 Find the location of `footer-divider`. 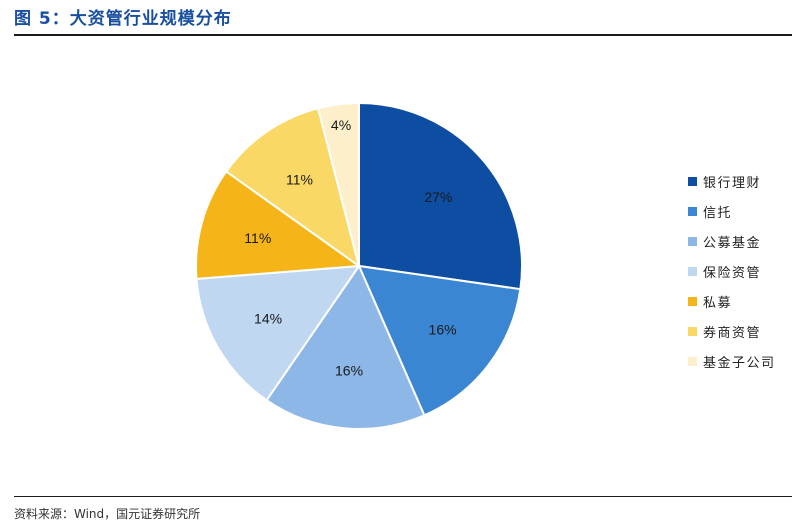

footer-divider is located at coordinates (403, 496).